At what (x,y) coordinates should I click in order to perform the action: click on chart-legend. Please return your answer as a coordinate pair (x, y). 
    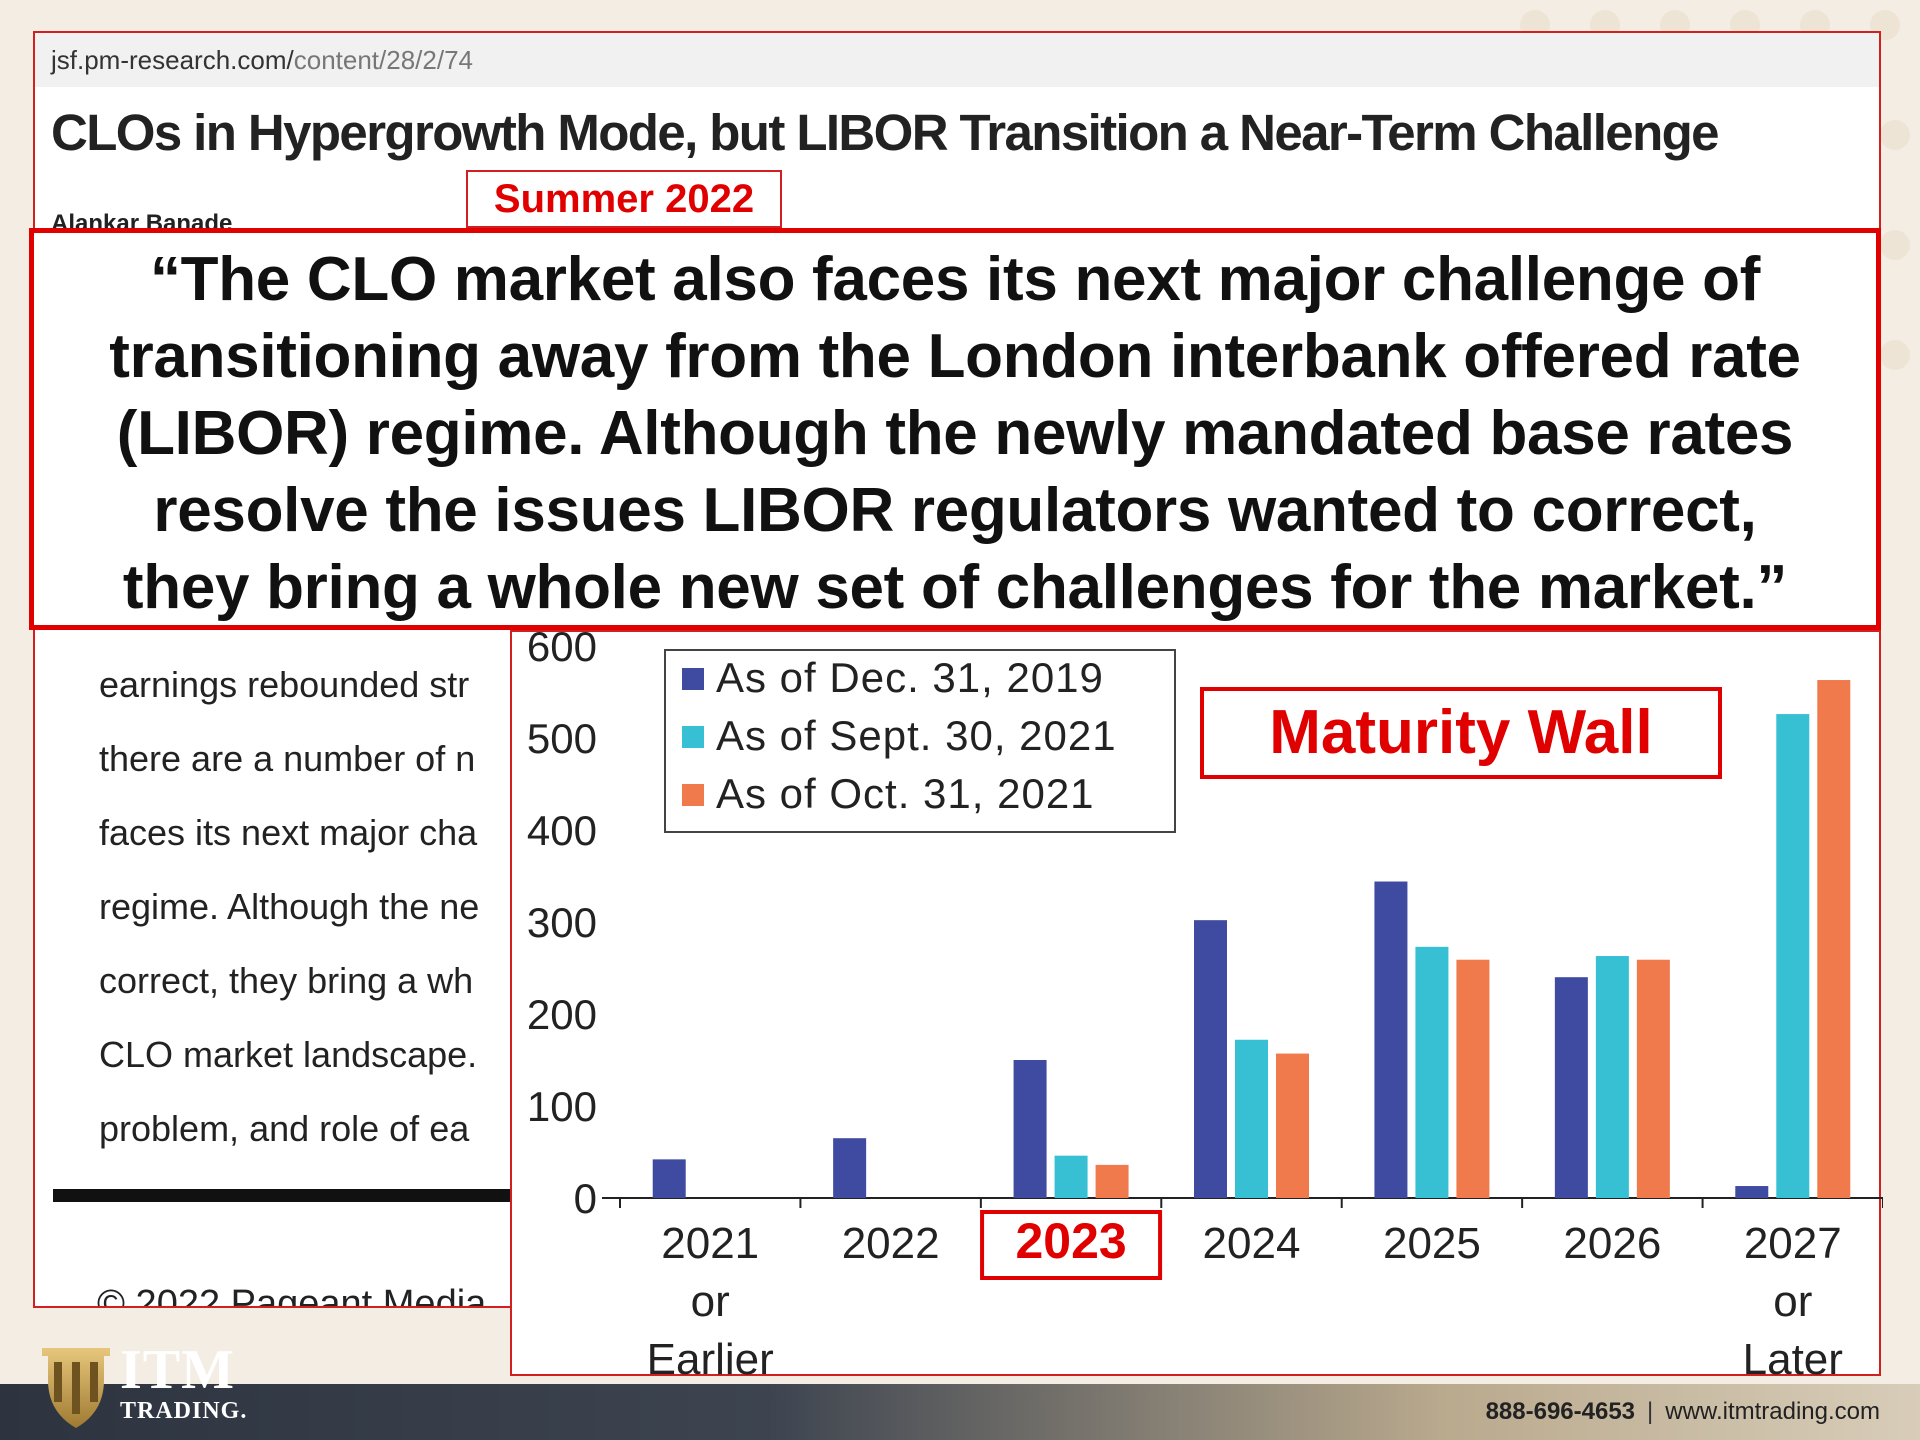
    Looking at the image, I should click on (920, 741).